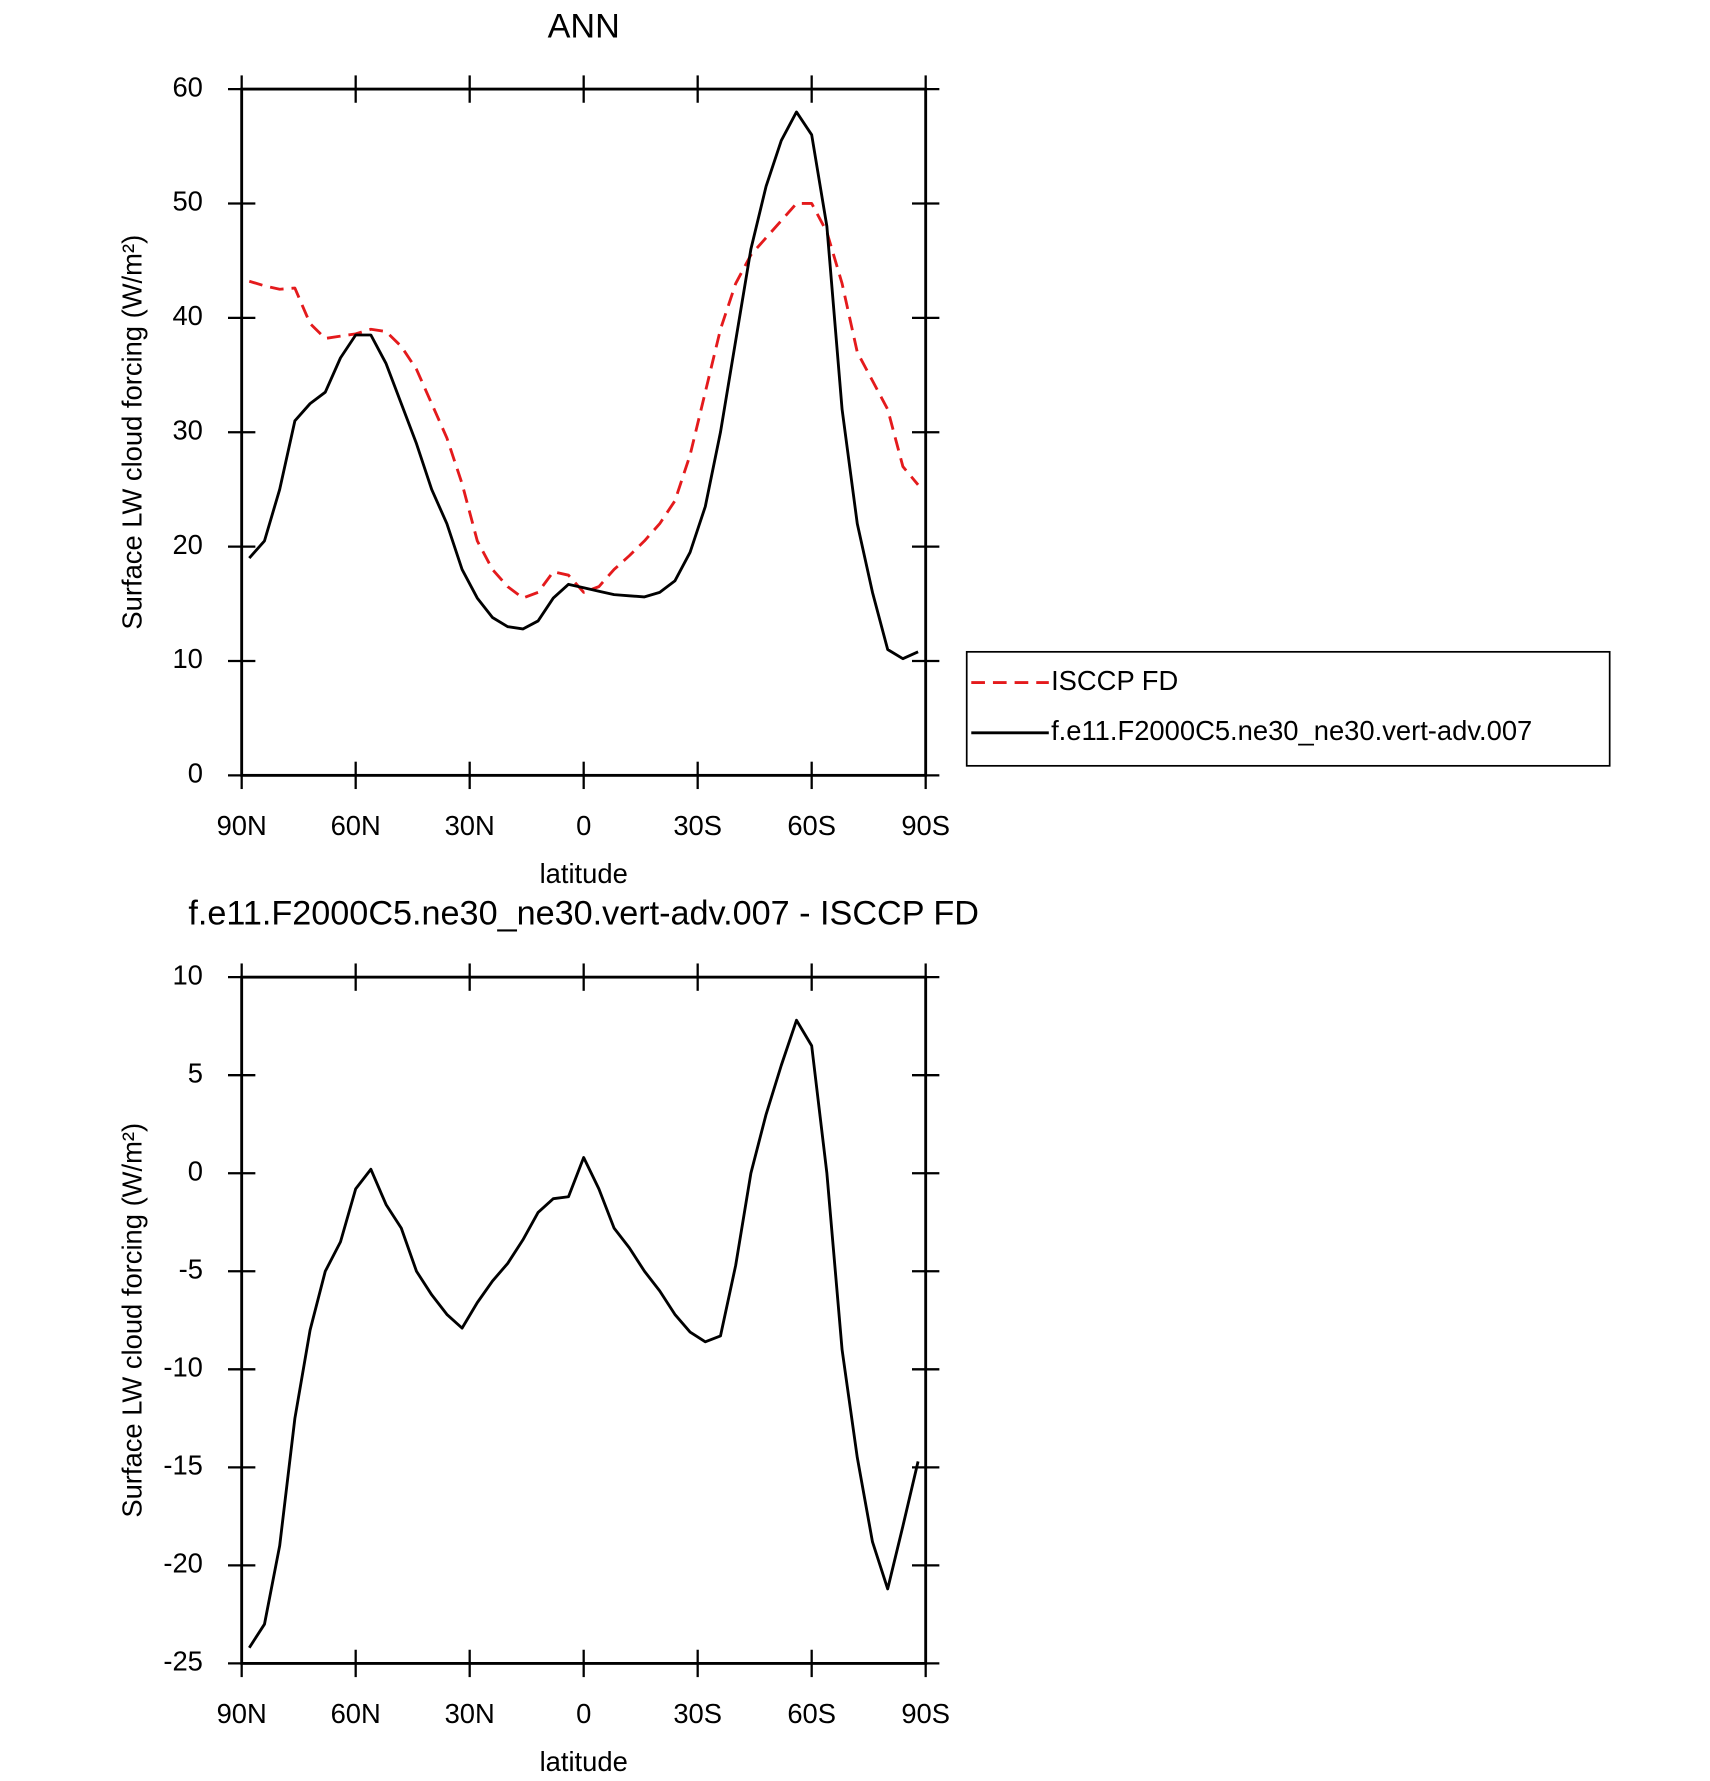  What do you see at coordinates (1291, 730) in the screenshot?
I see `legend-label: f.e11.F2000C5.ne30_ne30.vert-adv.007` at bounding box center [1291, 730].